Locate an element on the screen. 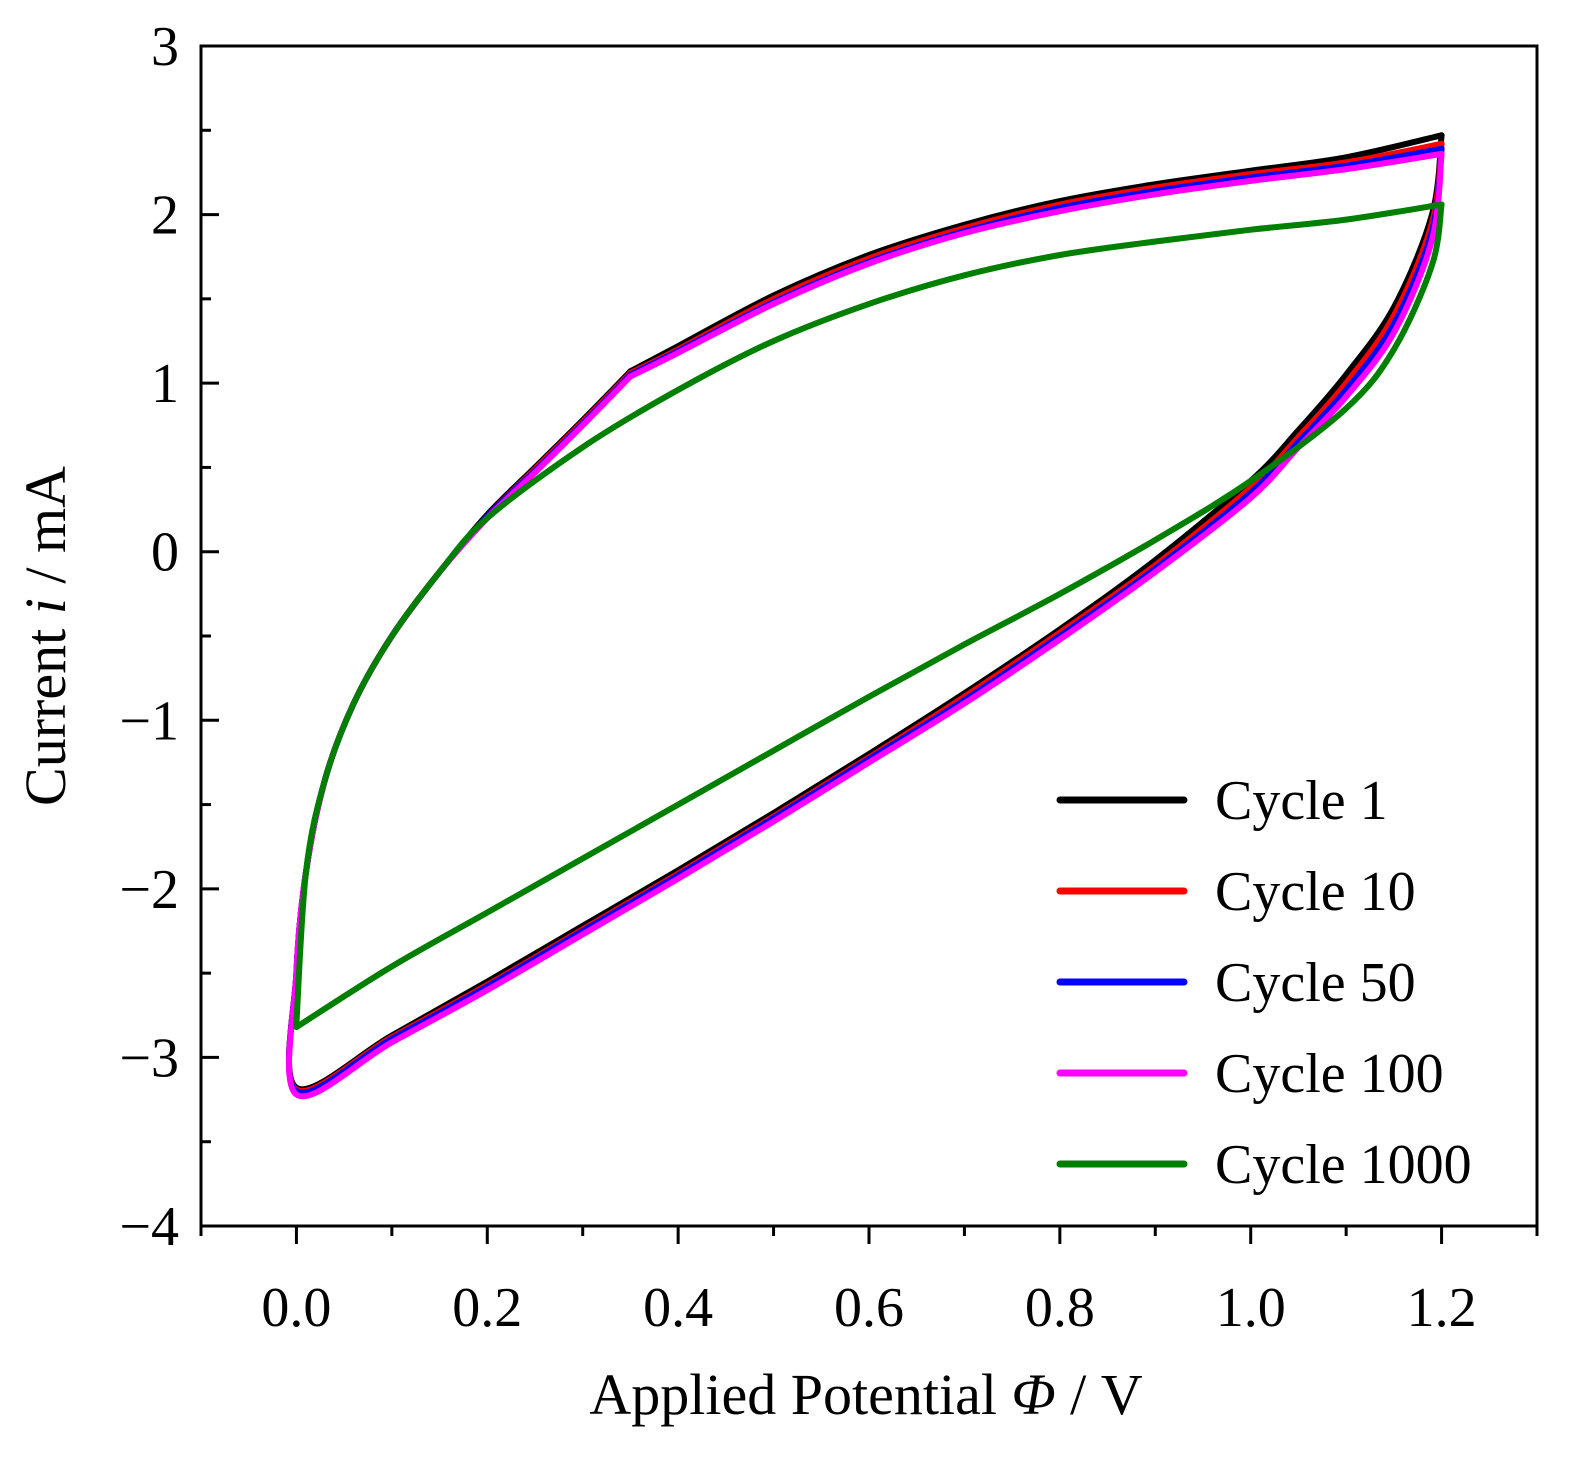 The height and width of the screenshot is (1460, 1578). legend-label-cycle-50: Cycle 50 is located at coordinates (1315, 983).